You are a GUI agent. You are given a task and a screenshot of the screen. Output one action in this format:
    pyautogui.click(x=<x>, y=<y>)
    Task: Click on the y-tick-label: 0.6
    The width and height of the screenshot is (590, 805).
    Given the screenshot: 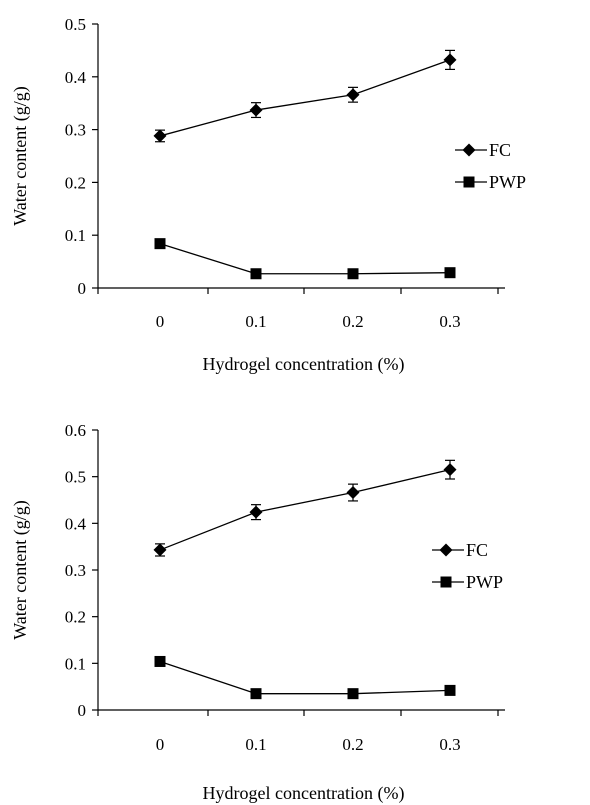 What is the action you would take?
    pyautogui.click(x=75, y=430)
    